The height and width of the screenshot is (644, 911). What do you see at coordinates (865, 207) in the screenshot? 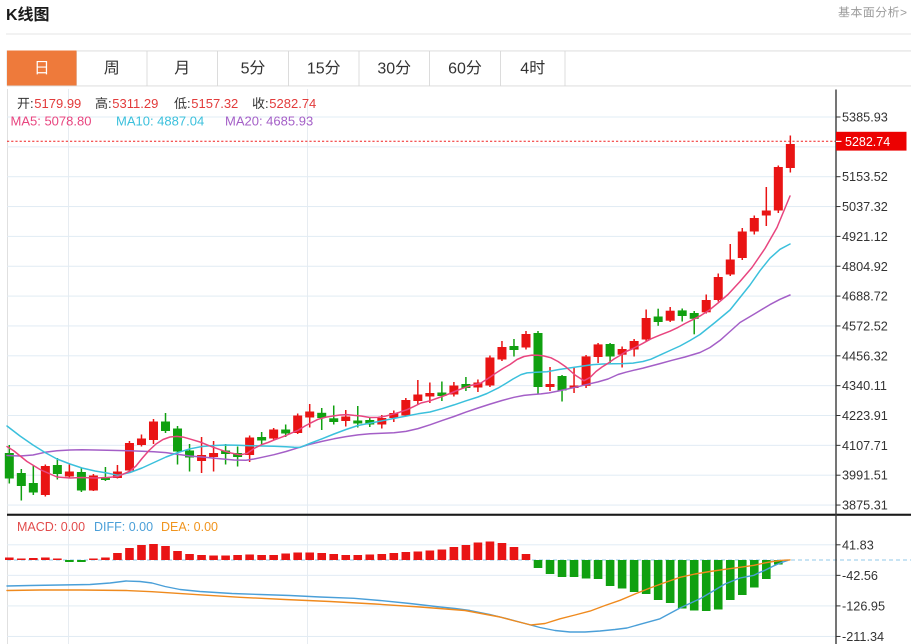
I see `svg-text: 5037.32` at bounding box center [865, 207].